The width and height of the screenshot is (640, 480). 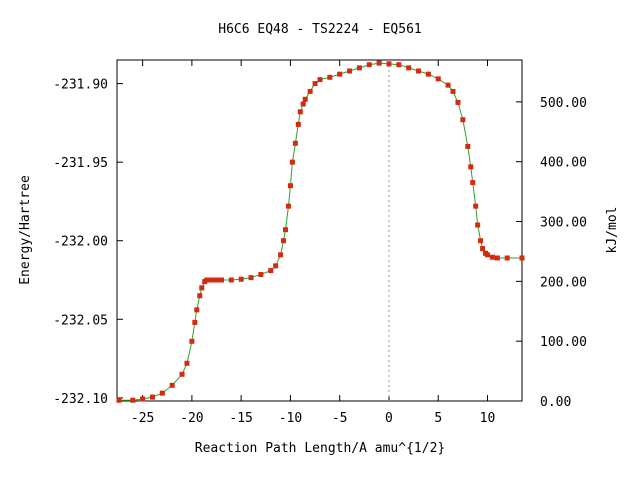 I want to click on y2-tick-label-4: 400.00, so click(x=563, y=163).